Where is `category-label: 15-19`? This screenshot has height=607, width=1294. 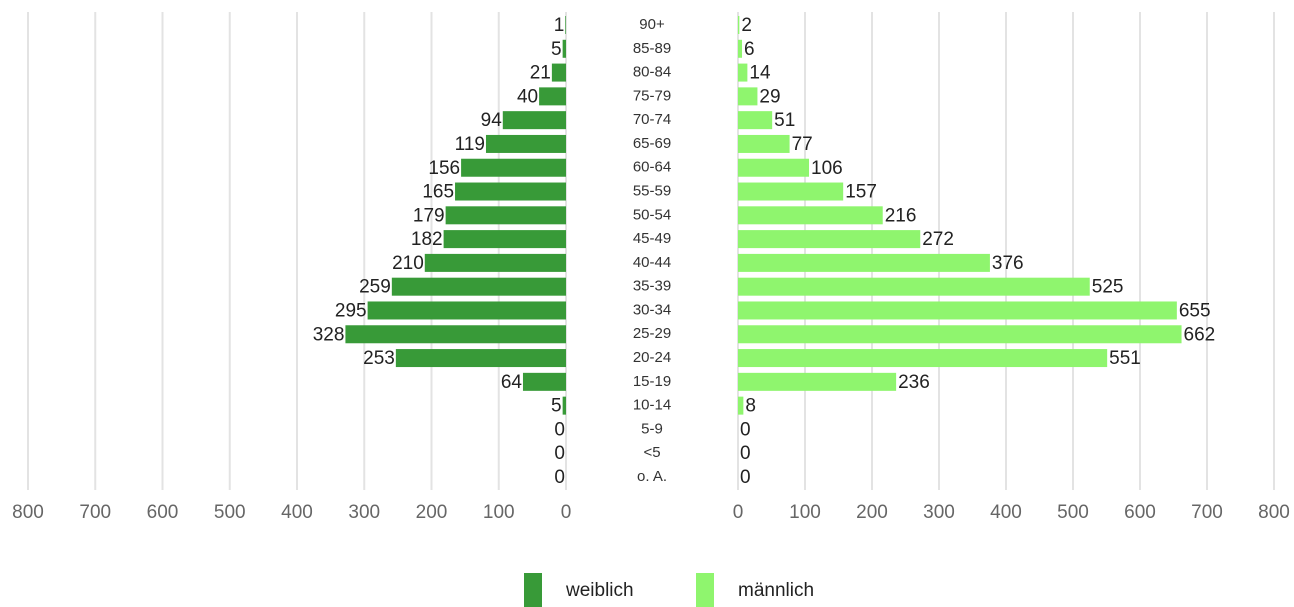 category-label: 15-19 is located at coordinates (652, 381).